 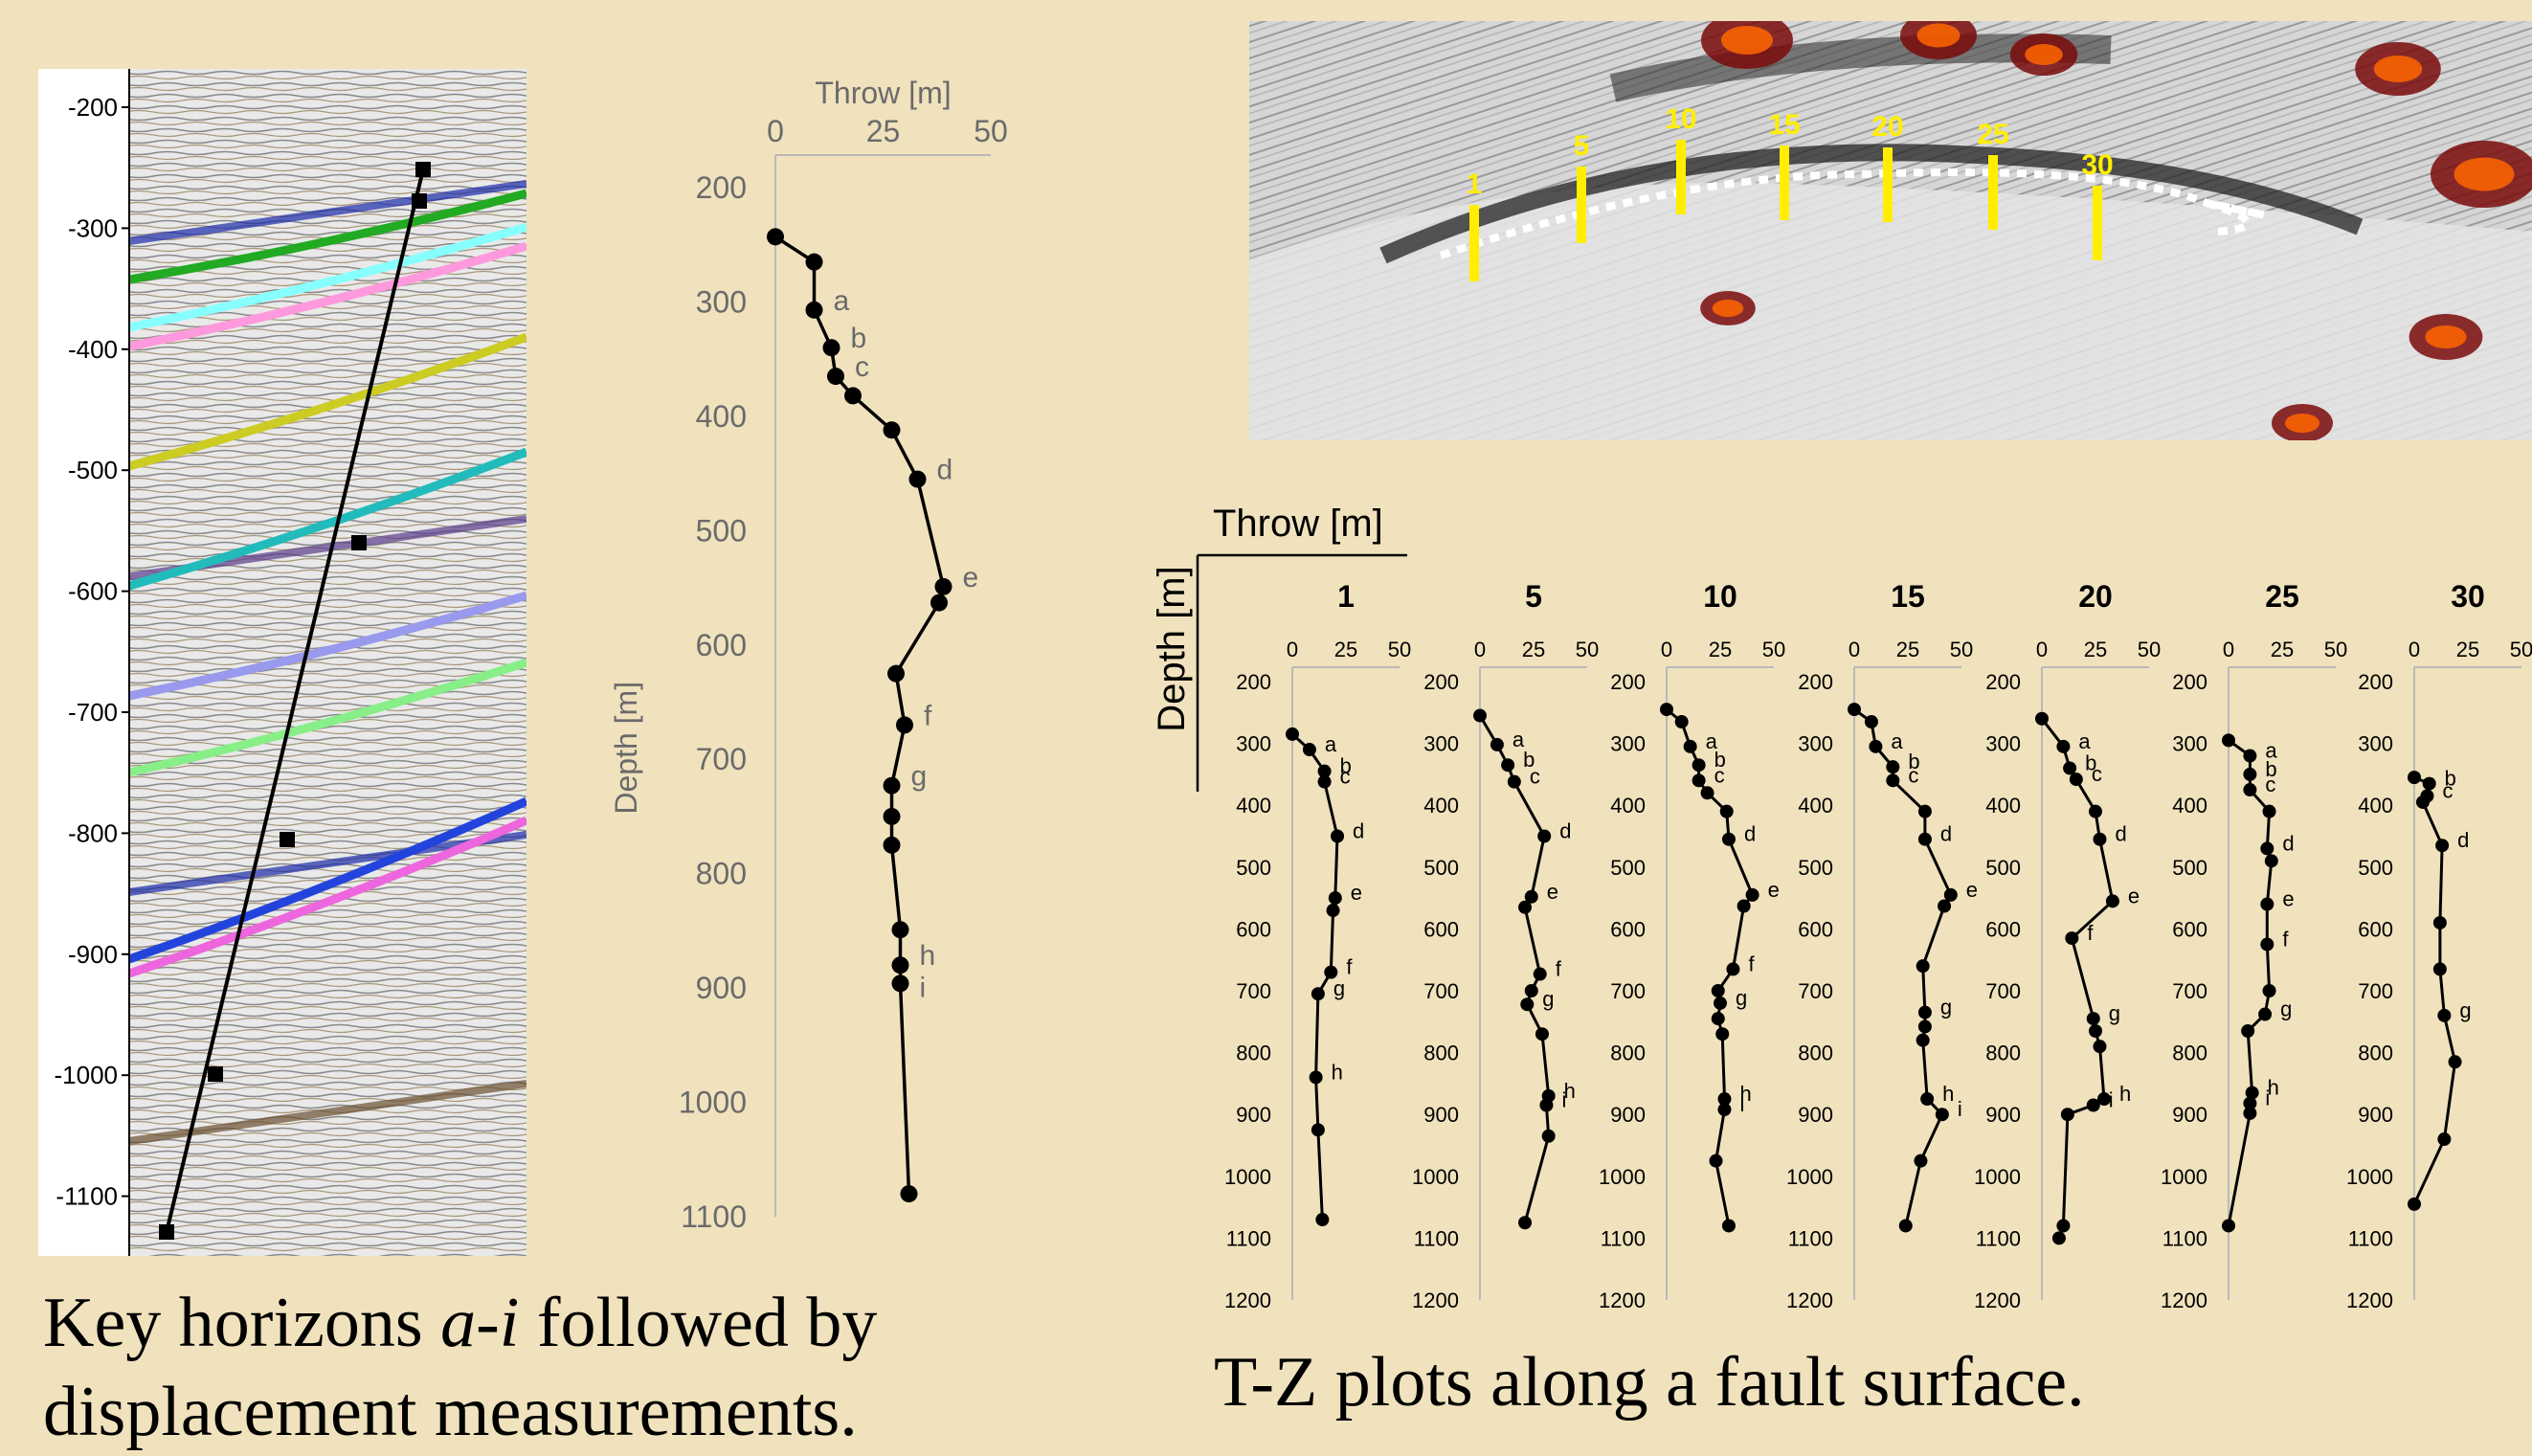 What do you see at coordinates (83, 663) in the screenshot?
I see `seismic-axis-background` at bounding box center [83, 663].